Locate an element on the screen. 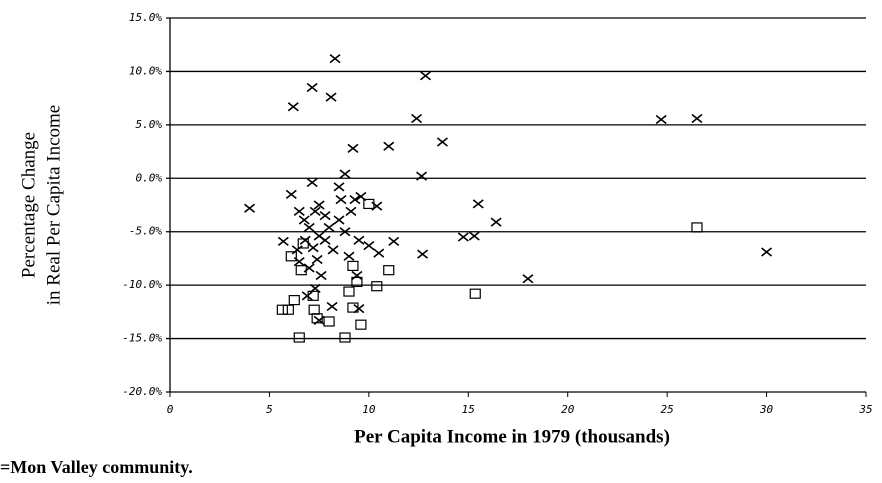 The width and height of the screenshot is (882, 483). x-tick-label: 0 is located at coordinates (170, 409).